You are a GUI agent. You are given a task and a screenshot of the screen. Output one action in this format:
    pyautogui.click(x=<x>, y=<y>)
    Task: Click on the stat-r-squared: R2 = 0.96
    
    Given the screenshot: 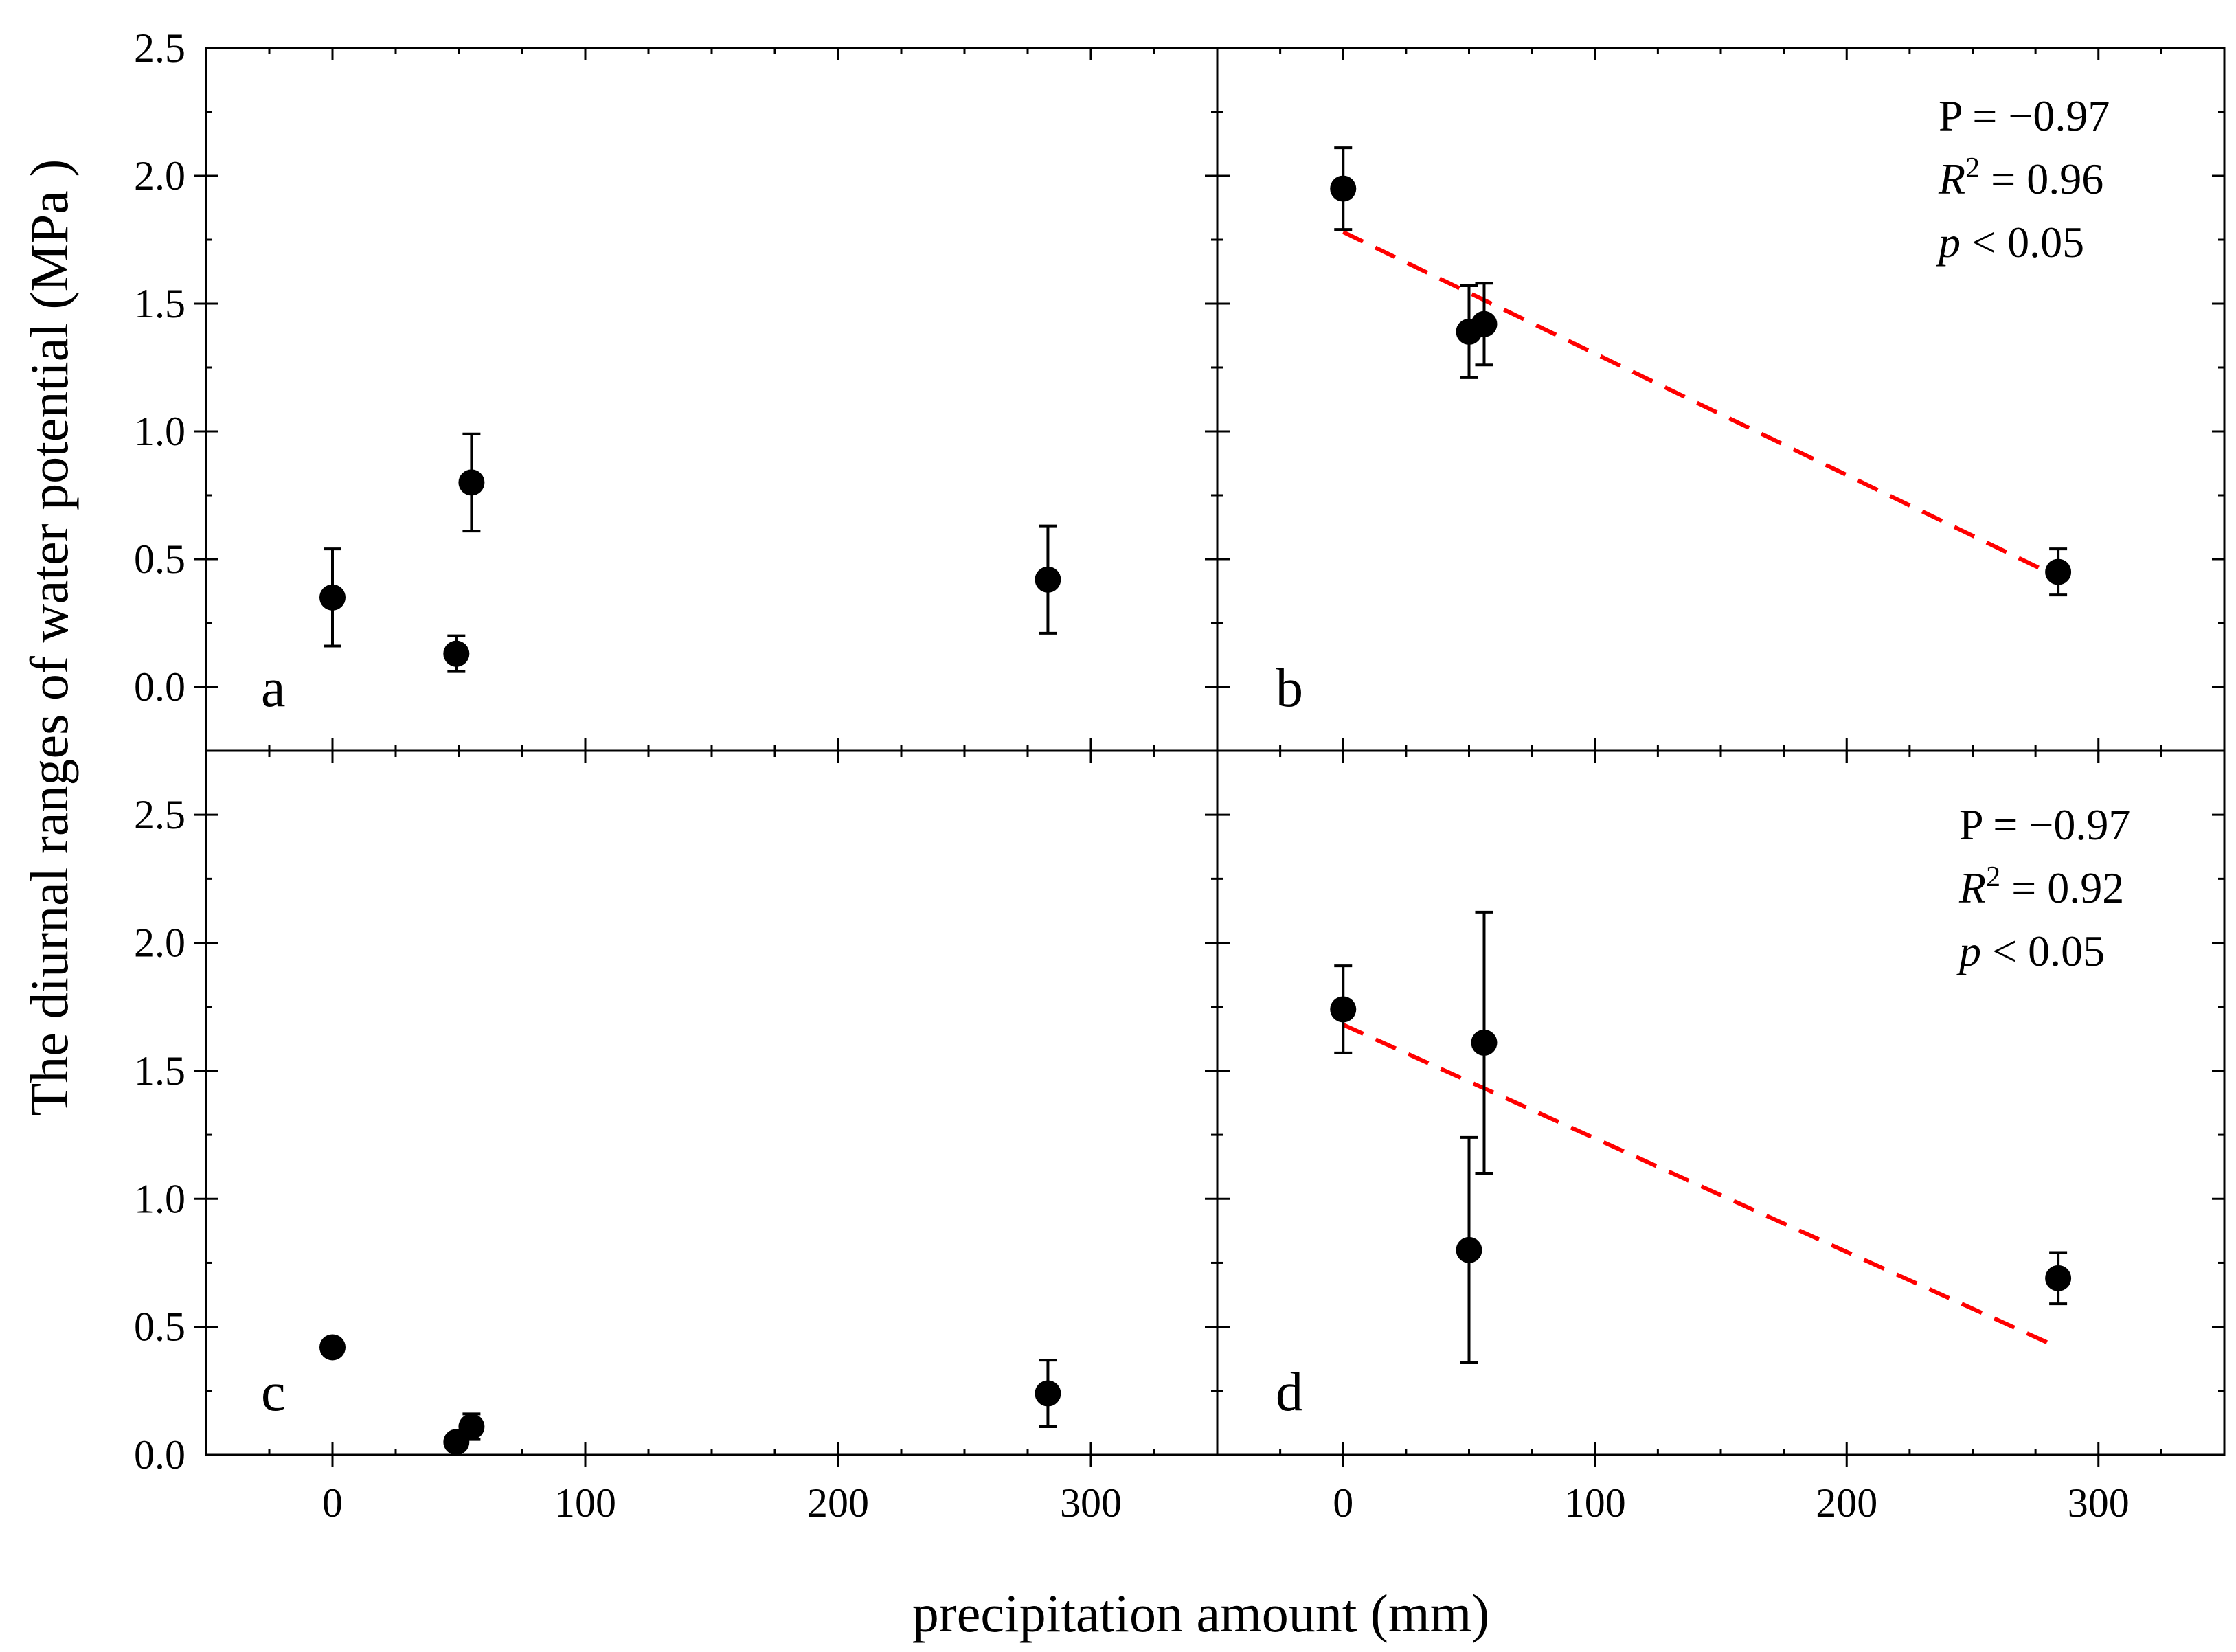 What is the action you would take?
    pyautogui.click(x=2020, y=177)
    